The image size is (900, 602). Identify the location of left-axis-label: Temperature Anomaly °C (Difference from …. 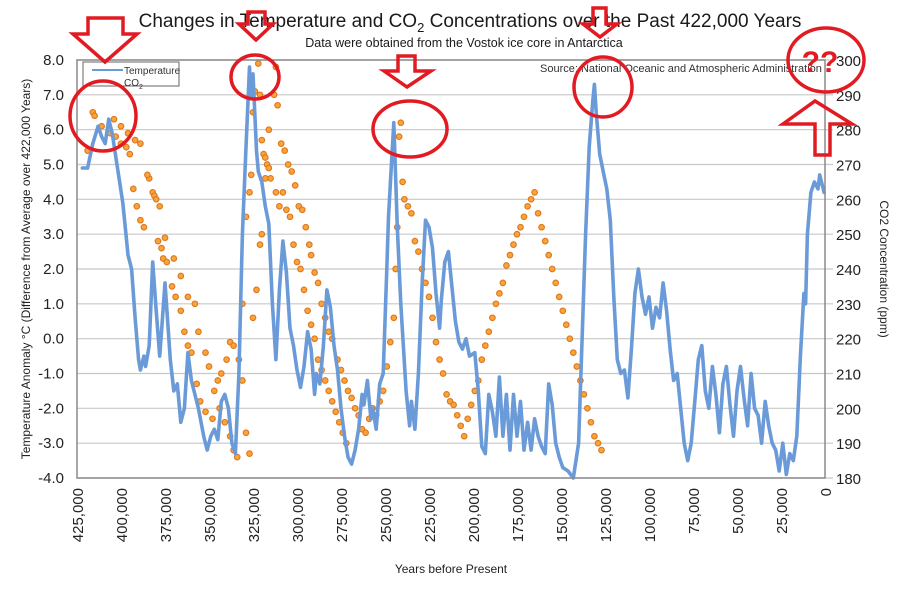
(26, 269).